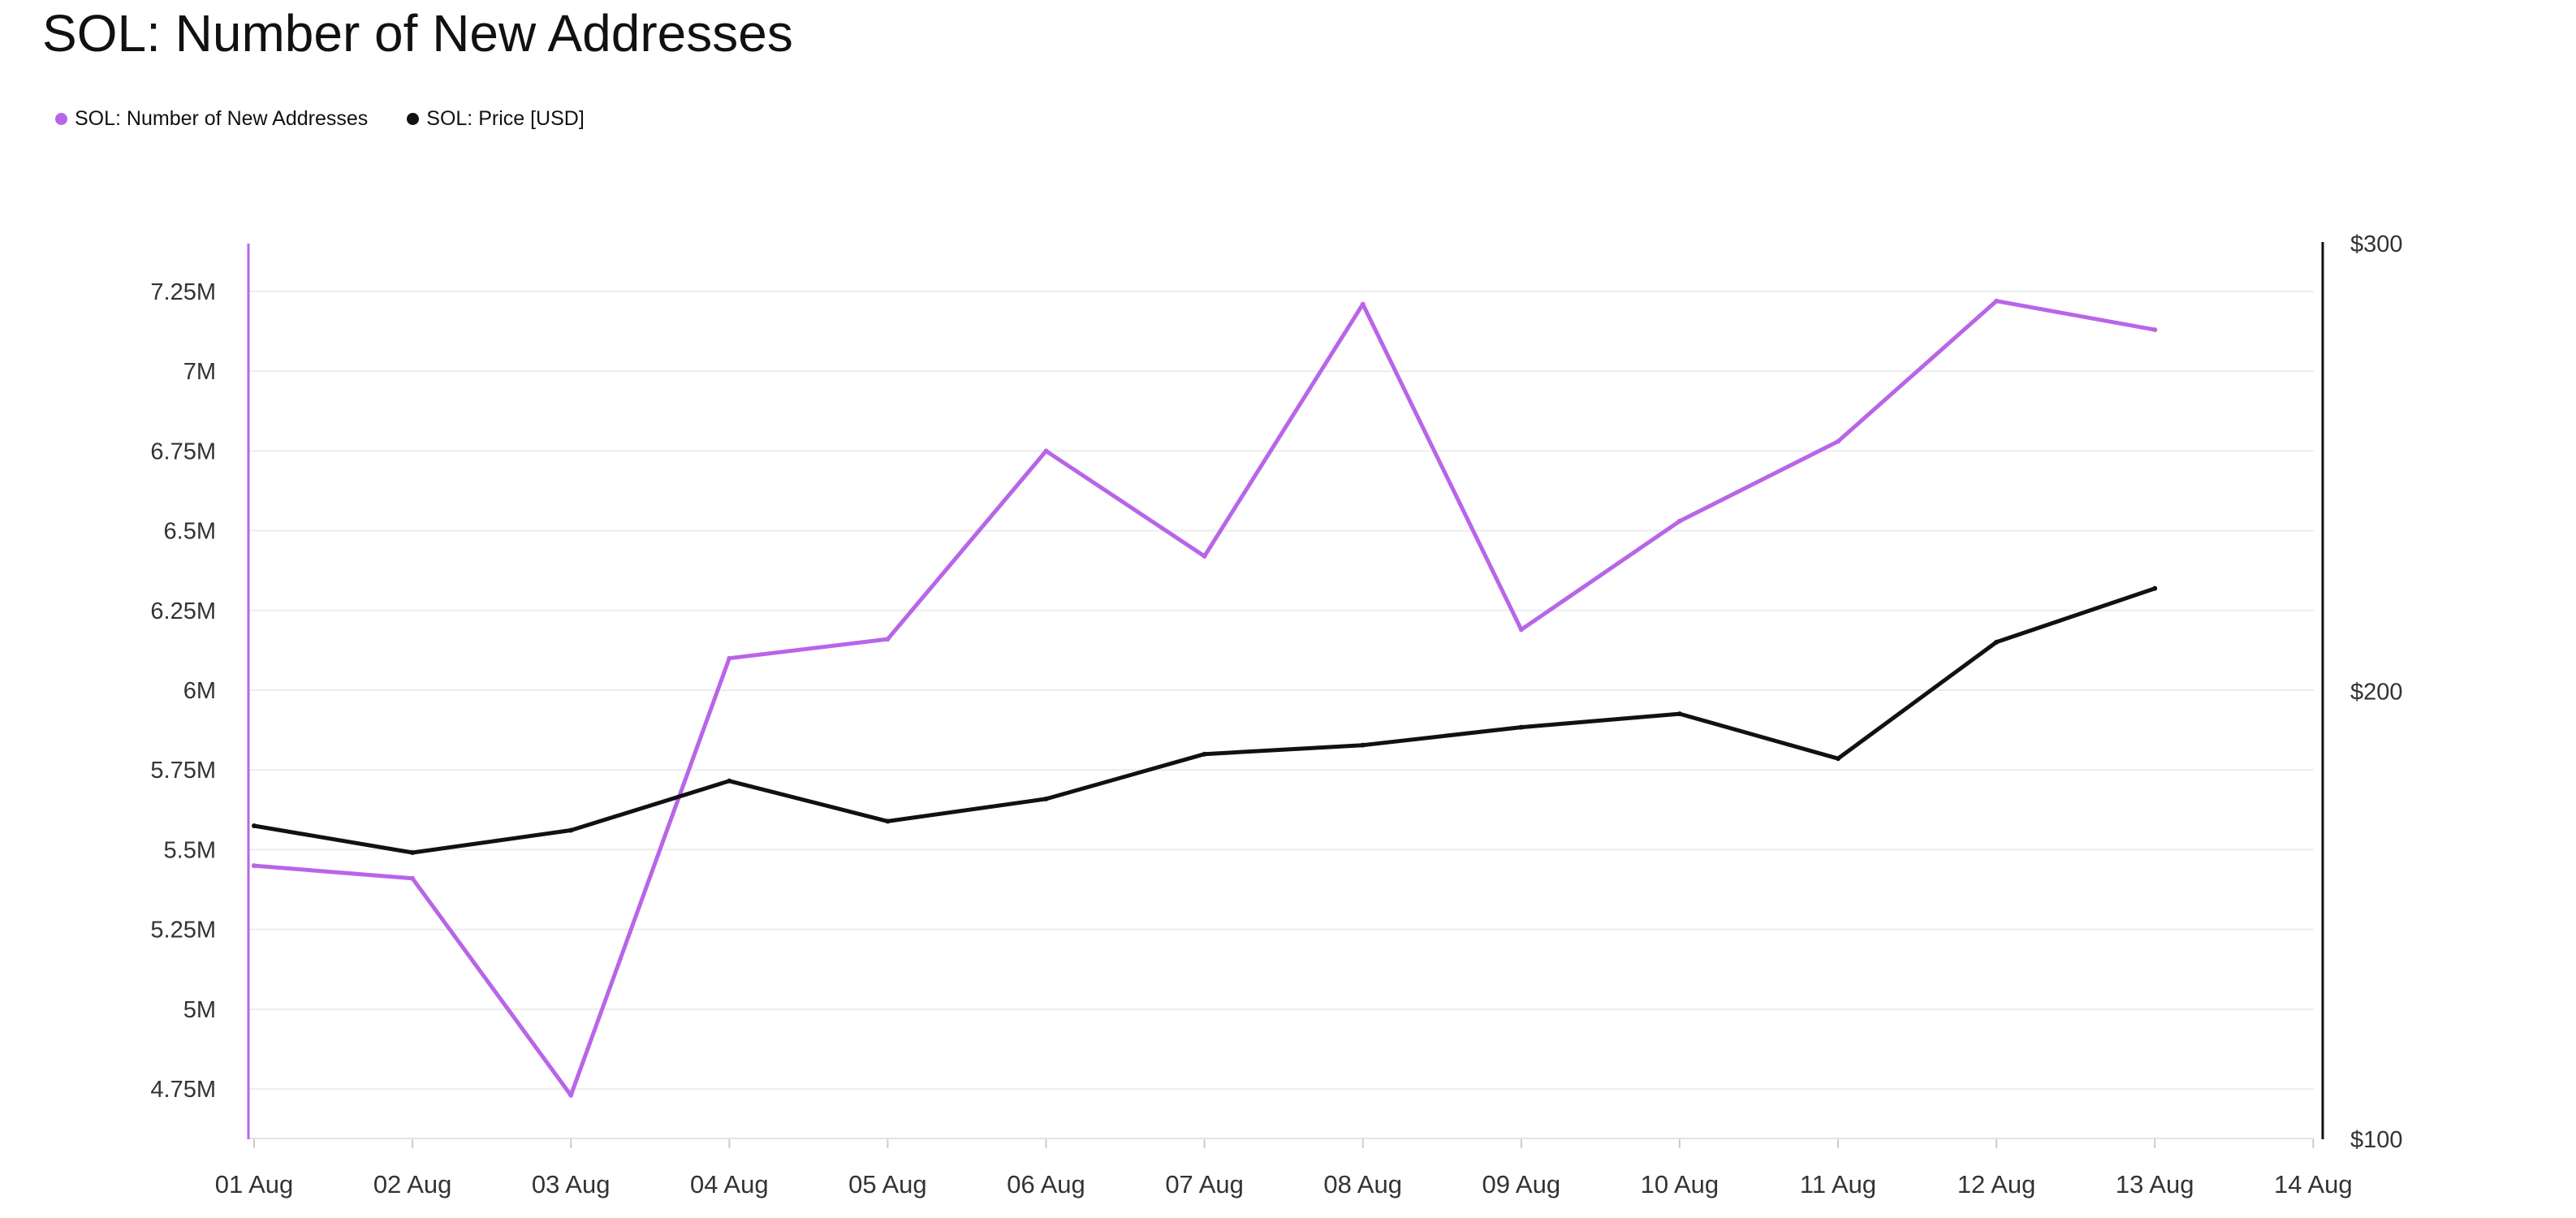 Image resolution: width=2576 pixels, height=1218 pixels. I want to click on y-left-tick-label: 7.25M, so click(183, 292).